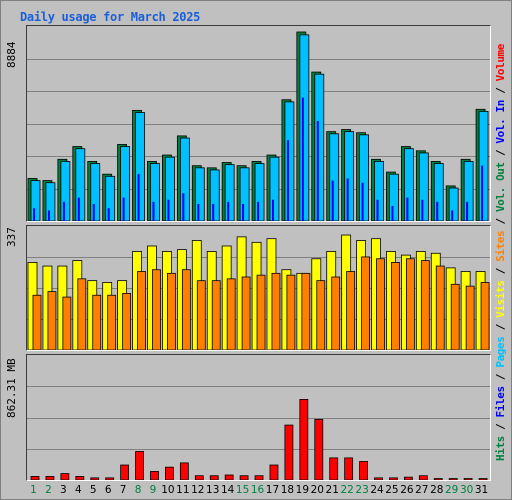 Image resolution: width=512 pixels, height=500 pixels. Describe the element at coordinates (362, 490) in the screenshot. I see `x-tick-label: 23` at that location.